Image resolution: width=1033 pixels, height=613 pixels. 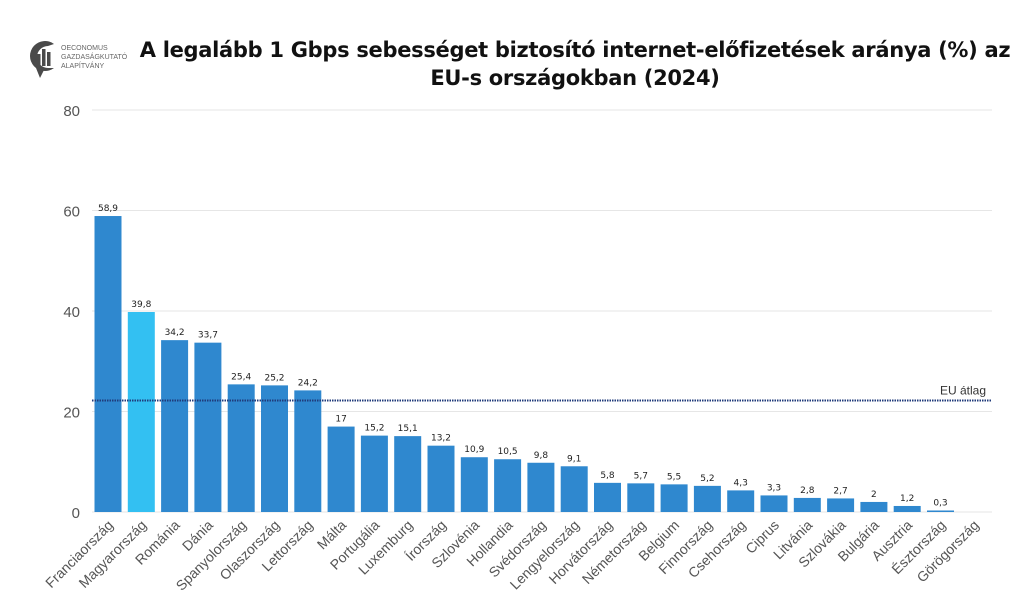 What do you see at coordinates (83, 66) in the screenshot?
I see `logo-text: ALAPÍTVÁNY` at bounding box center [83, 66].